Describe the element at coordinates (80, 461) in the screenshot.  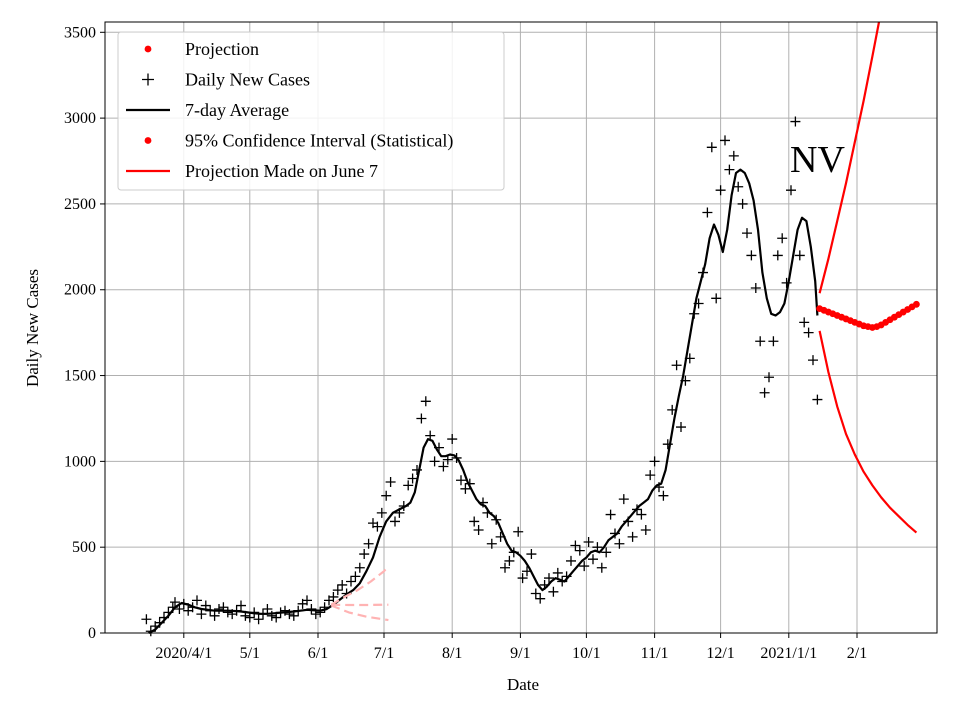
I see `y-tick-label: 1000` at that location.